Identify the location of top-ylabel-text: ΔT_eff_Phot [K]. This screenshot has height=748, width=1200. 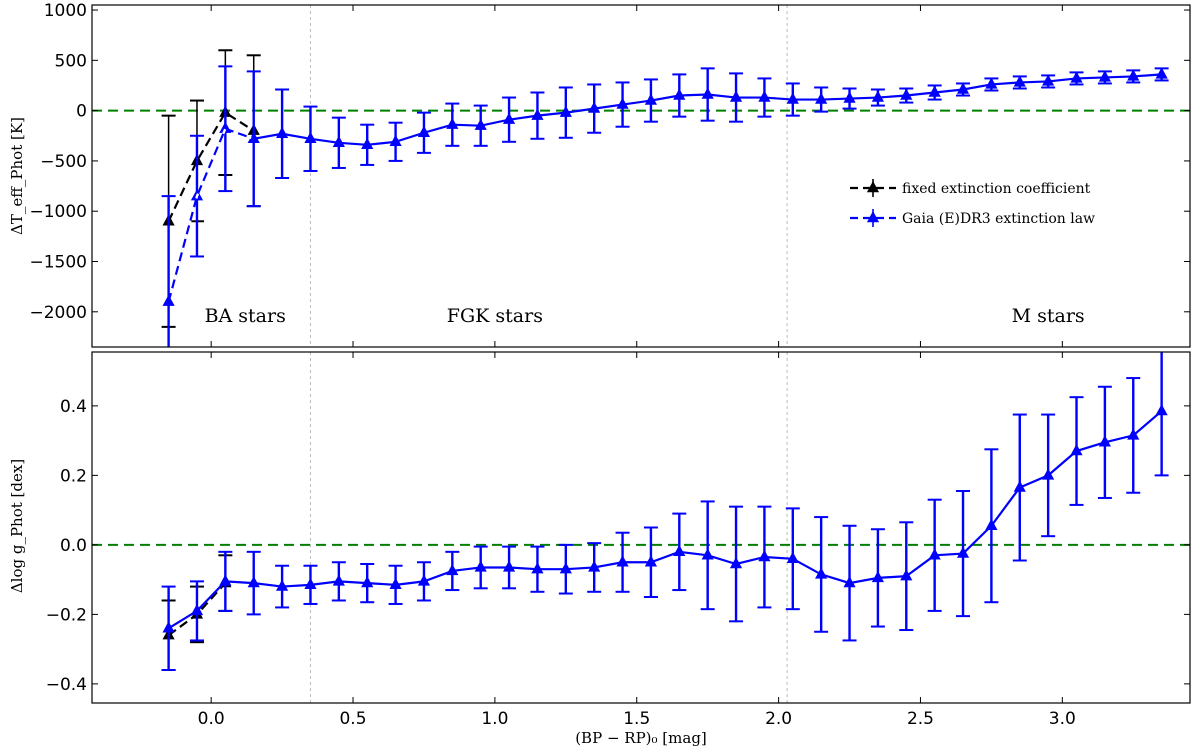
(17, 176).